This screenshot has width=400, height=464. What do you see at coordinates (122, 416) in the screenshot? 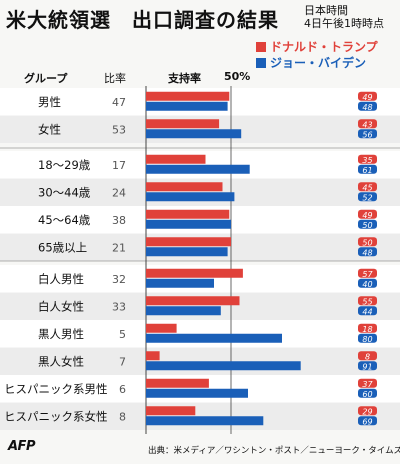
I see `ratio-value: 8` at bounding box center [122, 416].